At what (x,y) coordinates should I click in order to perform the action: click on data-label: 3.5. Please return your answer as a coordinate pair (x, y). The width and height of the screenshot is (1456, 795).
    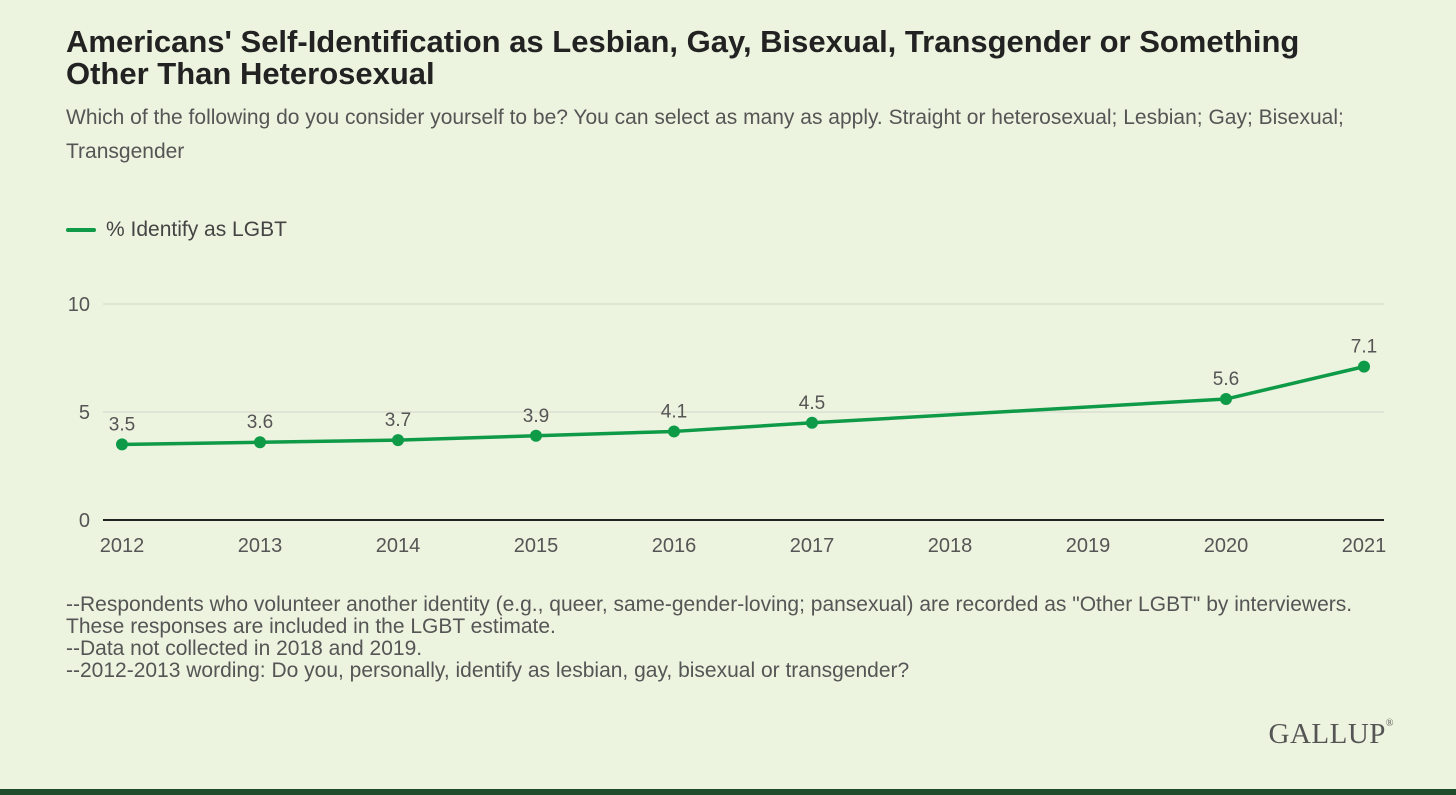
    Looking at the image, I should click on (122, 424).